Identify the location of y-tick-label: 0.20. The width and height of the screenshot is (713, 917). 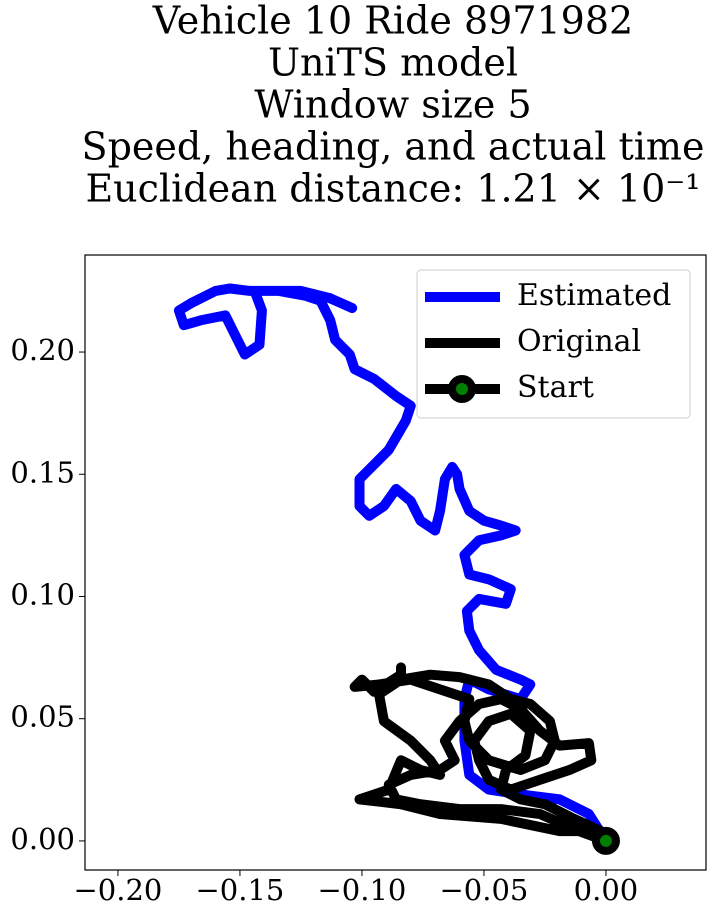
(42, 350).